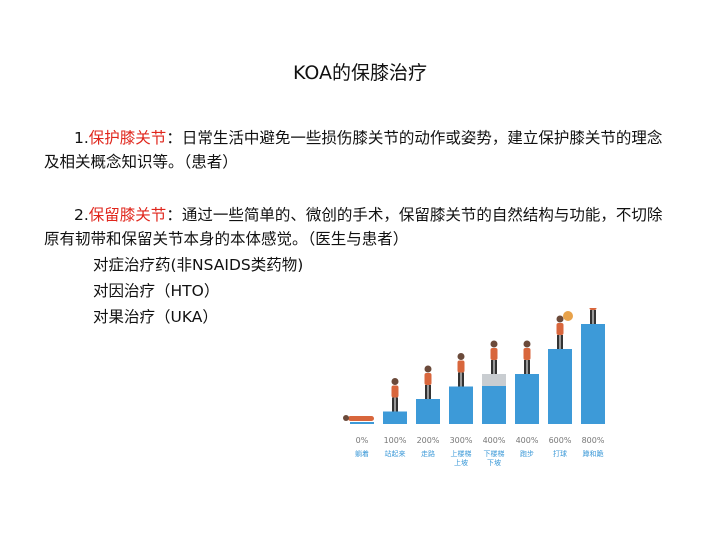 The width and height of the screenshot is (720, 540). Describe the element at coordinates (568, 316) in the screenshot. I see `ball-icon` at that location.